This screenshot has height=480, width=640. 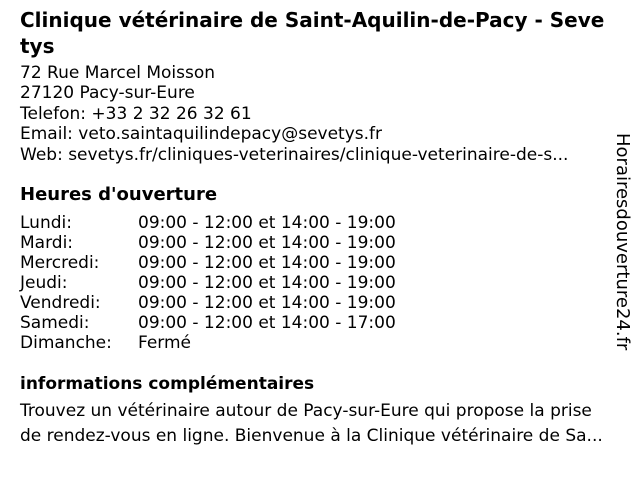 I want to click on hours-row-thursday: Jeudi: 09:00 - 12:00 et 14:00 - 19:00, so click(x=208, y=283).